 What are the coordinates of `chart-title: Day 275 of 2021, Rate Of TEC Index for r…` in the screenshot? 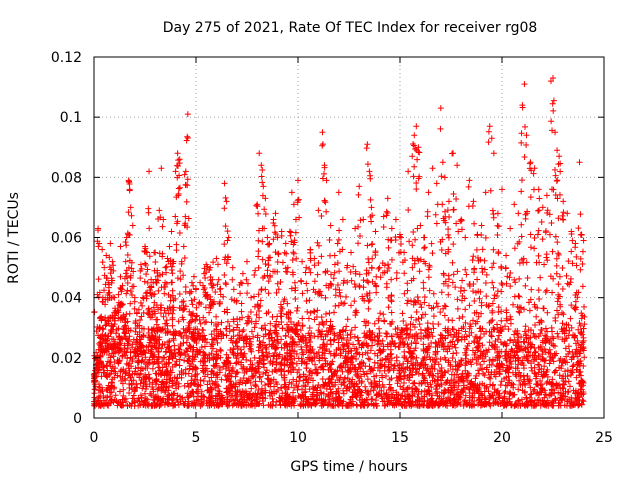 It's located at (350, 28).